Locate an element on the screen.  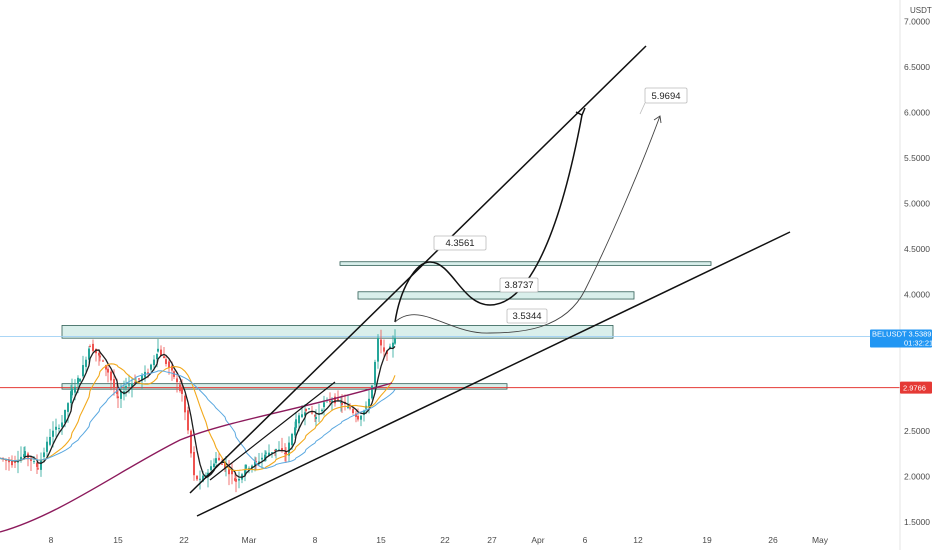
ma-line-fast is located at coordinates (198, 412).